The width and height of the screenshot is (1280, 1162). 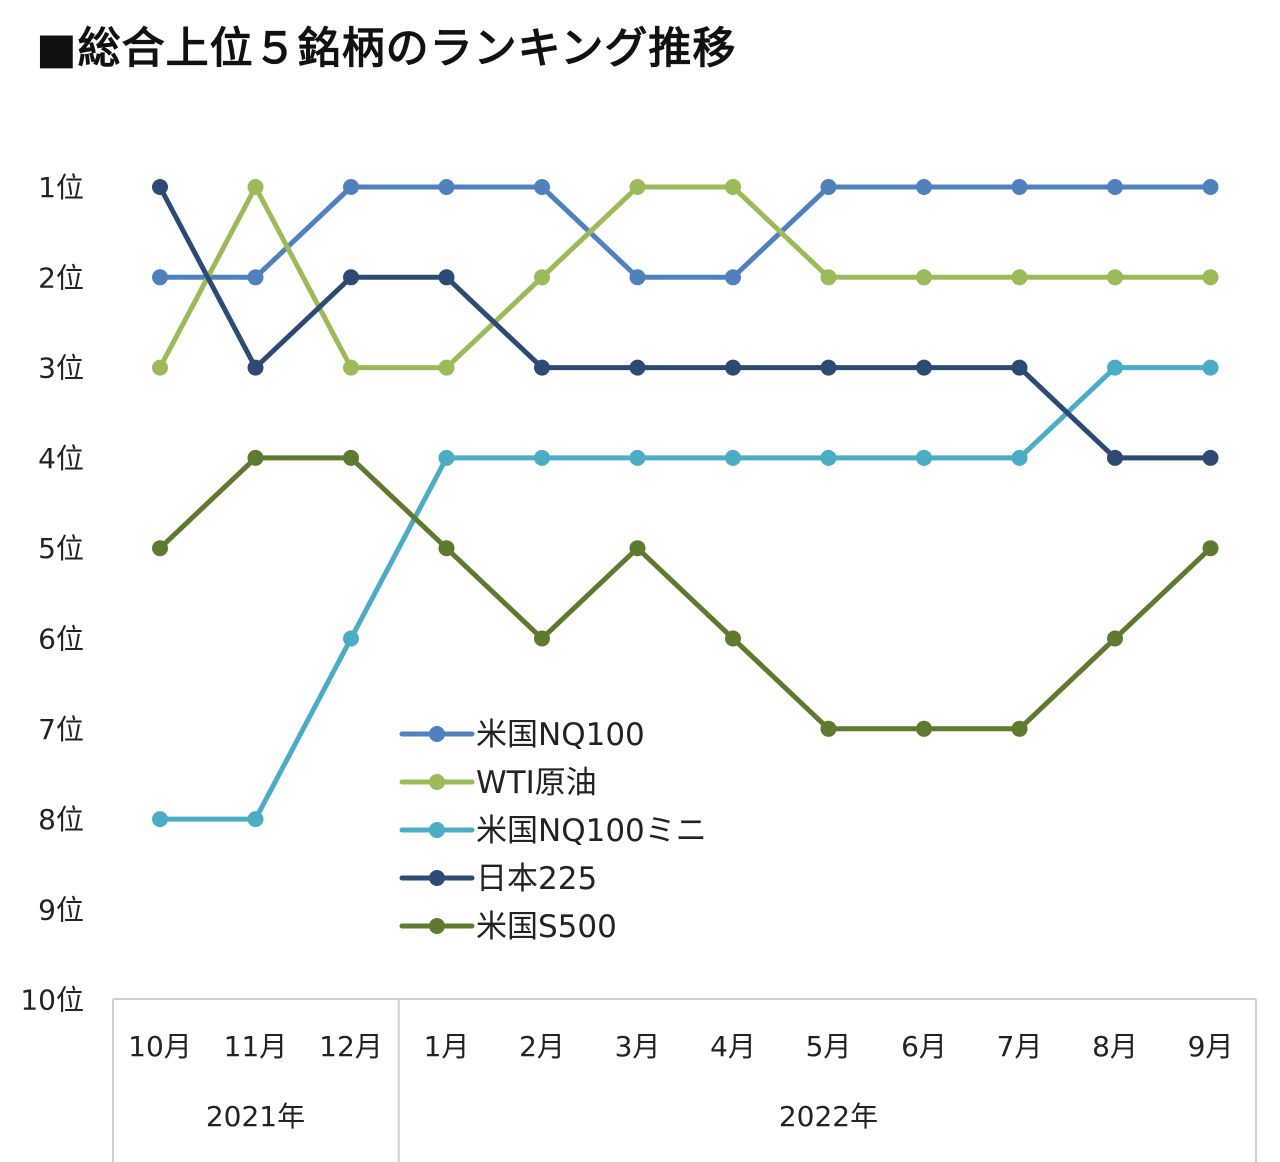 What do you see at coordinates (536, 783) in the screenshot?
I see `legend-label: WTI原油` at bounding box center [536, 783].